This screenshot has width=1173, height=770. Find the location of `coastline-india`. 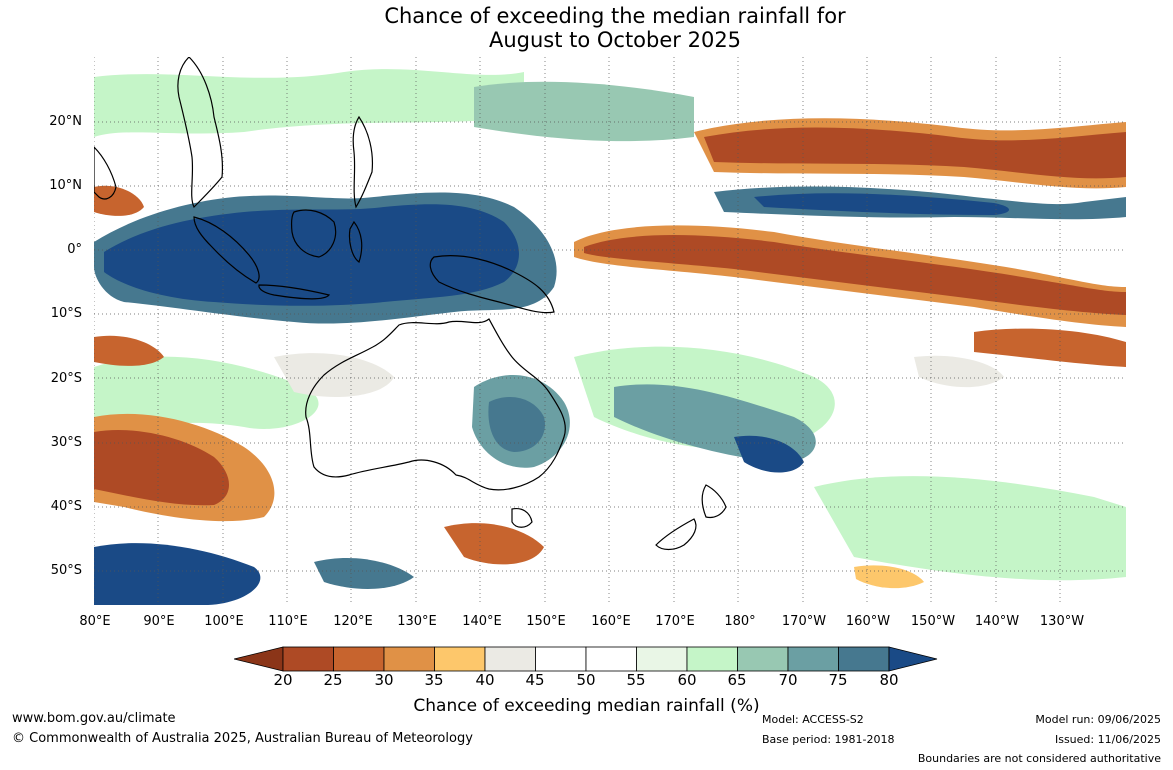

coastline-india is located at coordinates (105, 173).